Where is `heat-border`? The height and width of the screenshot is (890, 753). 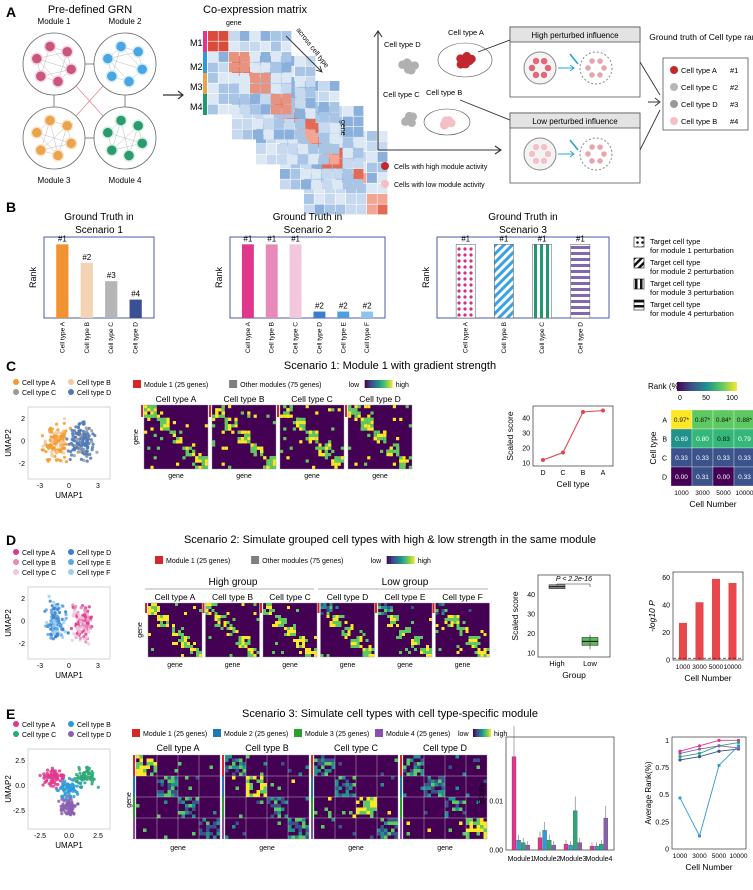
heat-border is located at coordinates (405, 630).